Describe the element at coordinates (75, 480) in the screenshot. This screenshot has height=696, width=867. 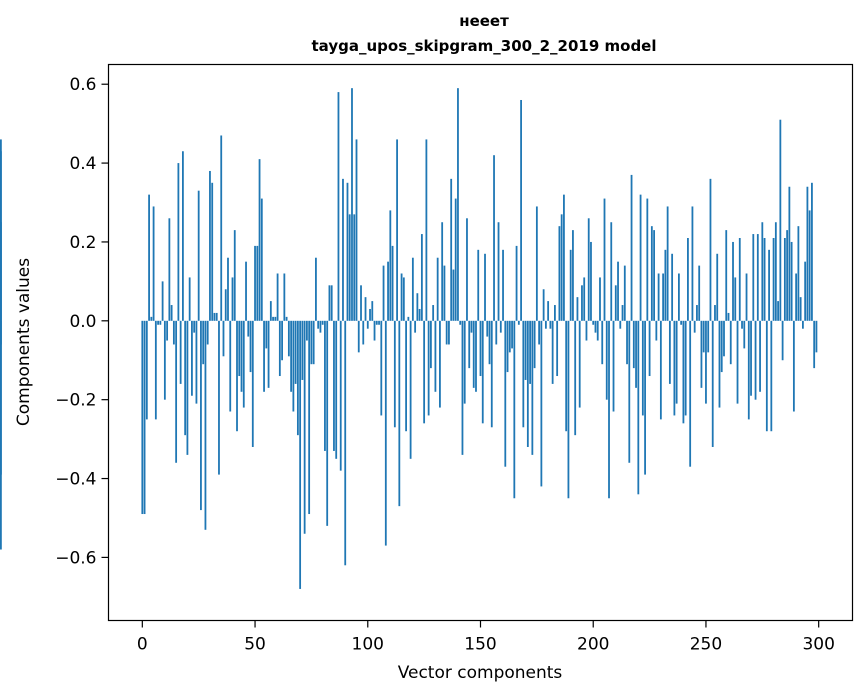
I see `y-tick-label: −0.4` at that location.